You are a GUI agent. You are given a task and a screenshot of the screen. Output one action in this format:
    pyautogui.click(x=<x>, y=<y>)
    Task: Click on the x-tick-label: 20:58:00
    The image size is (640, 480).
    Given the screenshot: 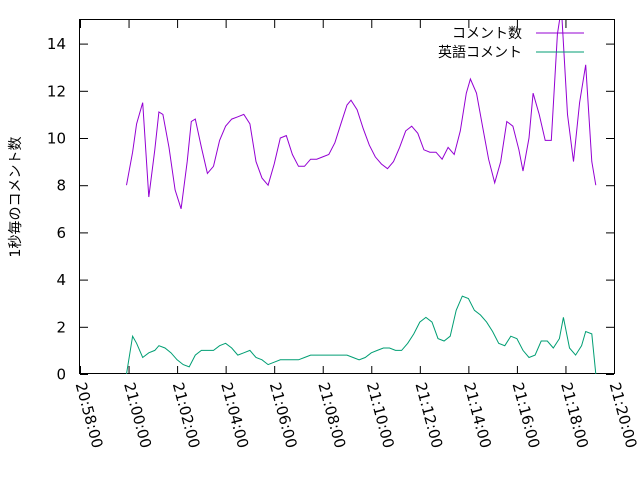 What is the action you would take?
    pyautogui.click(x=89, y=415)
    